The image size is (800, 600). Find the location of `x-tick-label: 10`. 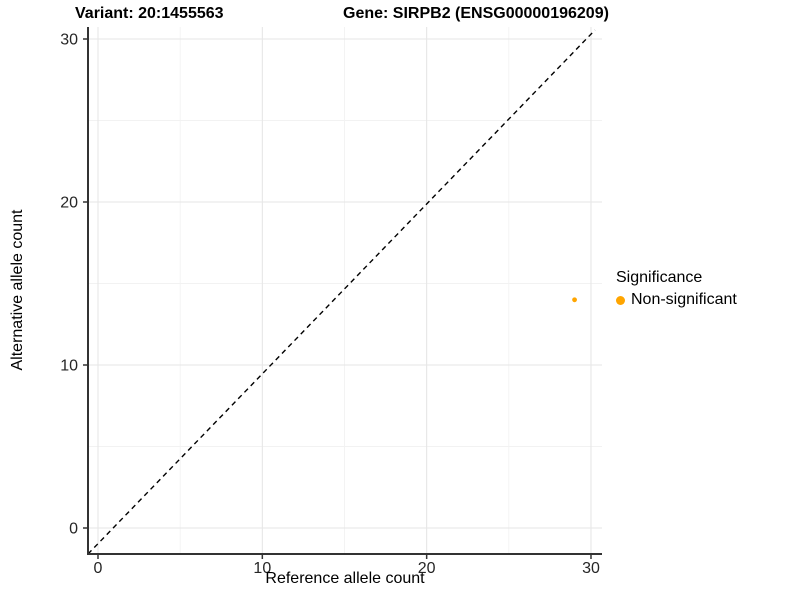

x-tick-label: 10 is located at coordinates (262, 568).